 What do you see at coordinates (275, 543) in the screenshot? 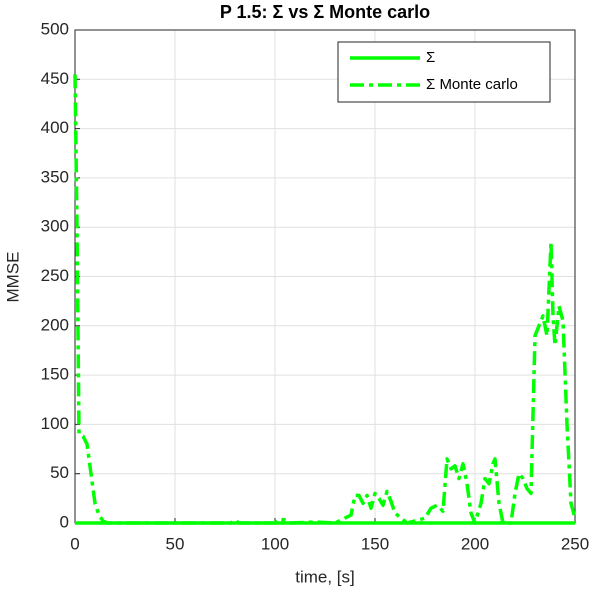
I see `x-tick-label: 100` at bounding box center [275, 543].